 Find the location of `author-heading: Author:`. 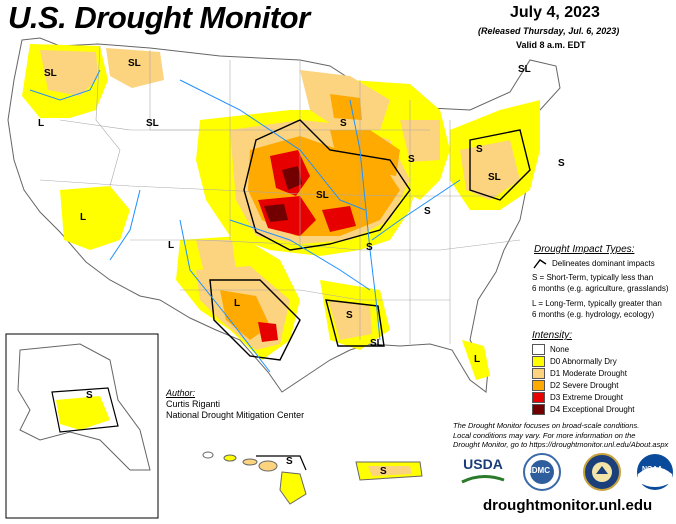

author-heading: Author: is located at coordinates (181, 393).